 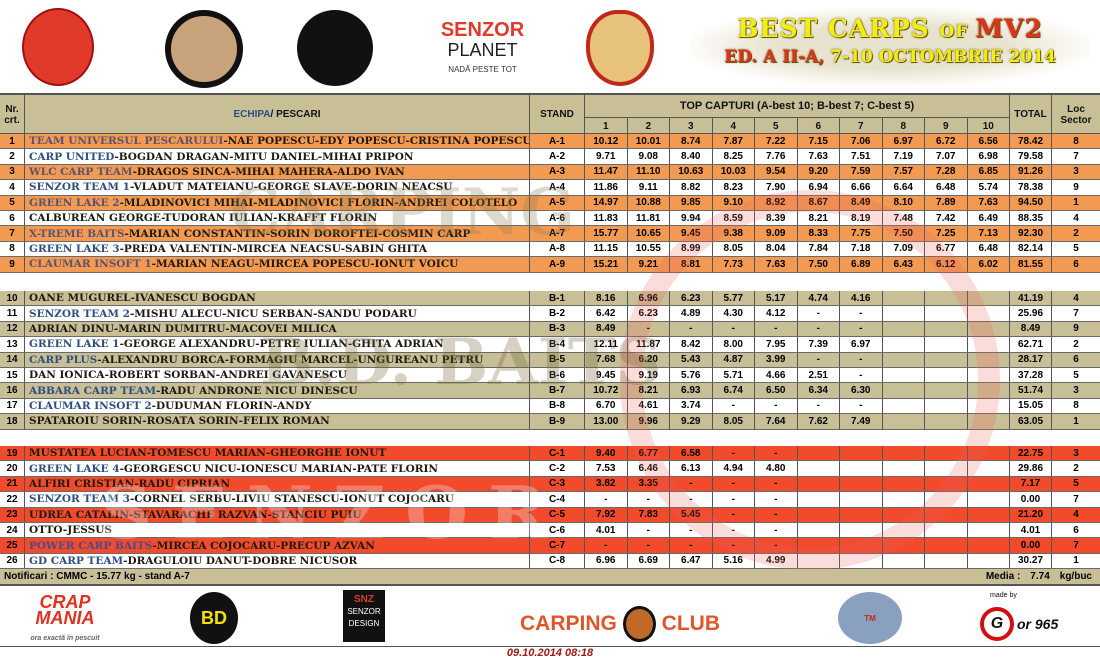 I want to click on header-catch-8: 8, so click(x=904, y=126).